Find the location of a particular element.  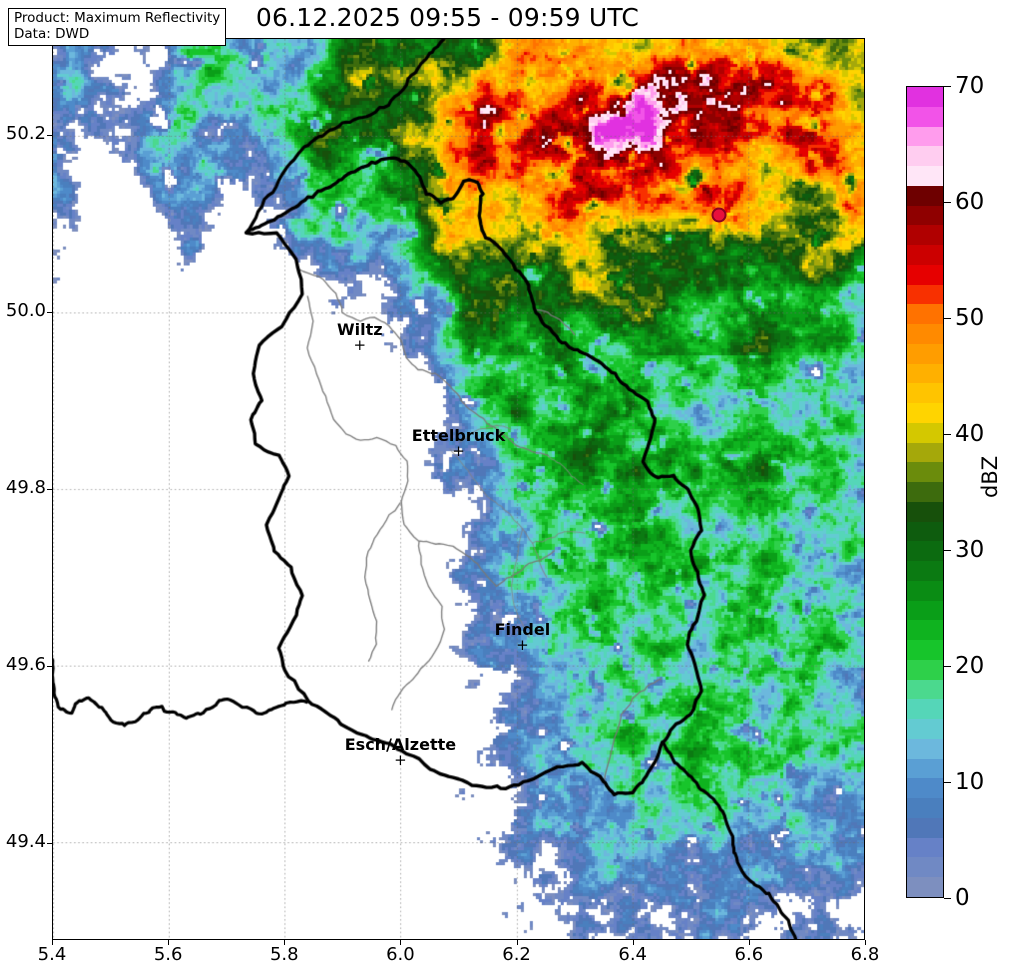

colorbar-tick-label: 30 is located at coordinates (970, 550).